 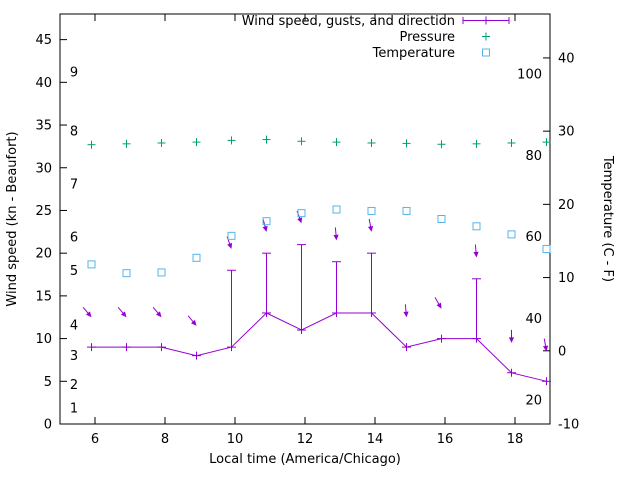 I want to click on svg-text: 9, so click(x=74, y=73).